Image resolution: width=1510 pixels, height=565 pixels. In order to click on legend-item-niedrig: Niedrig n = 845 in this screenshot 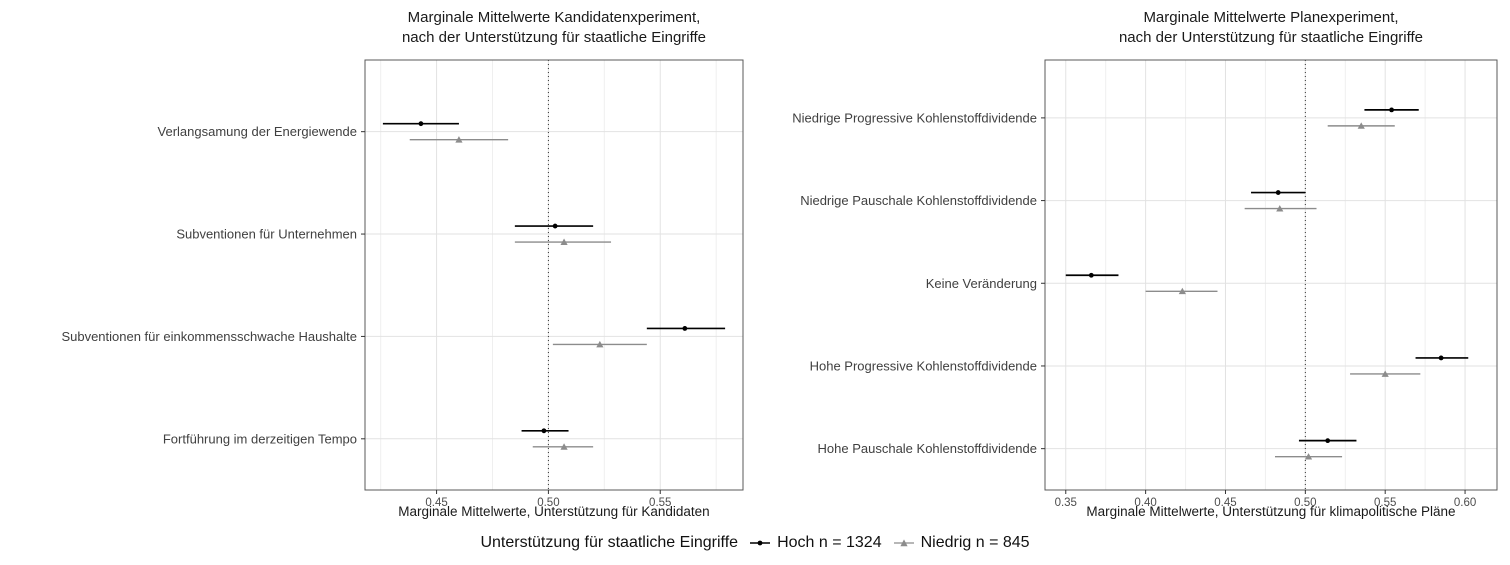, I will do `click(961, 543)`.